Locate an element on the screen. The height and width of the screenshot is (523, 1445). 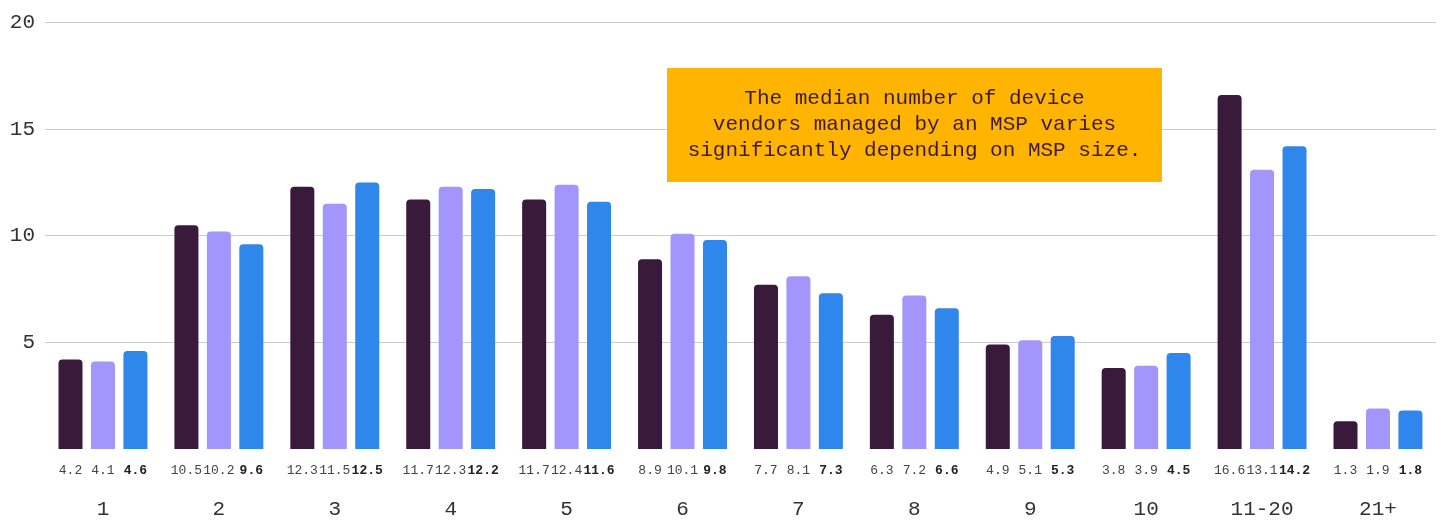
data-label: 6.3 is located at coordinates (882, 471).